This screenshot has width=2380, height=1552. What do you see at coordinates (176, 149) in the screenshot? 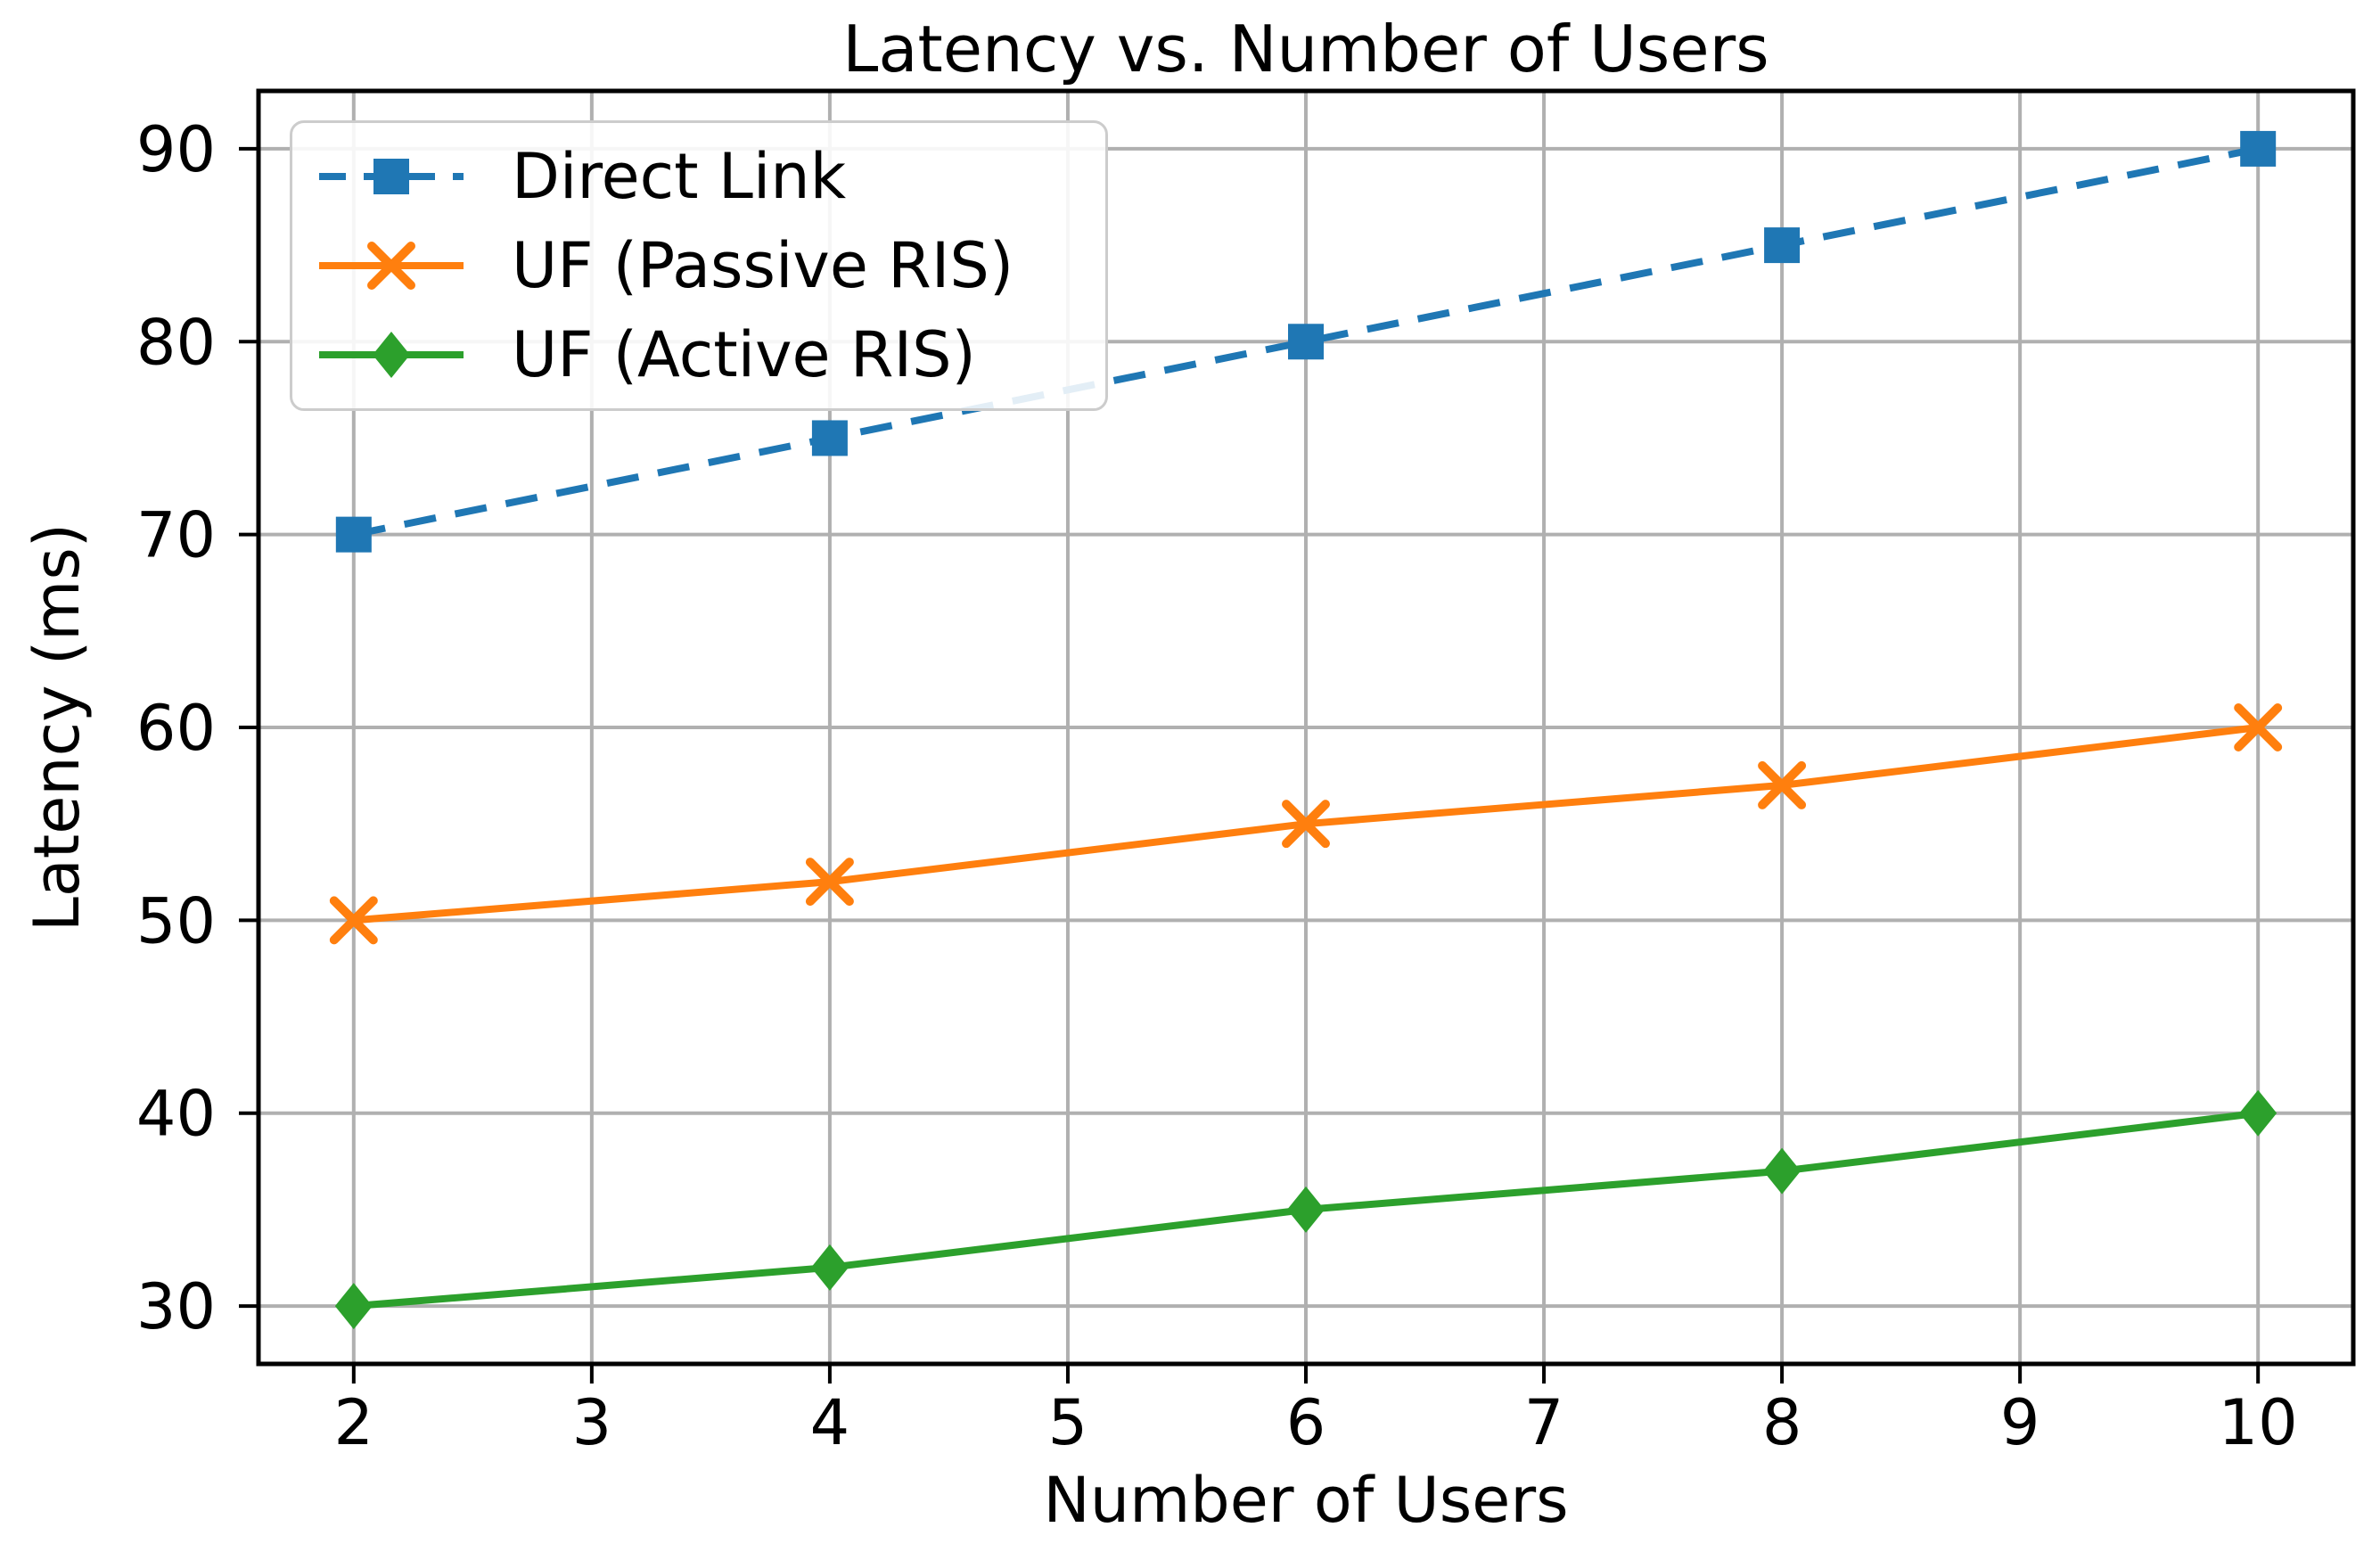
I see `y-tick-label: 90` at bounding box center [176, 149].